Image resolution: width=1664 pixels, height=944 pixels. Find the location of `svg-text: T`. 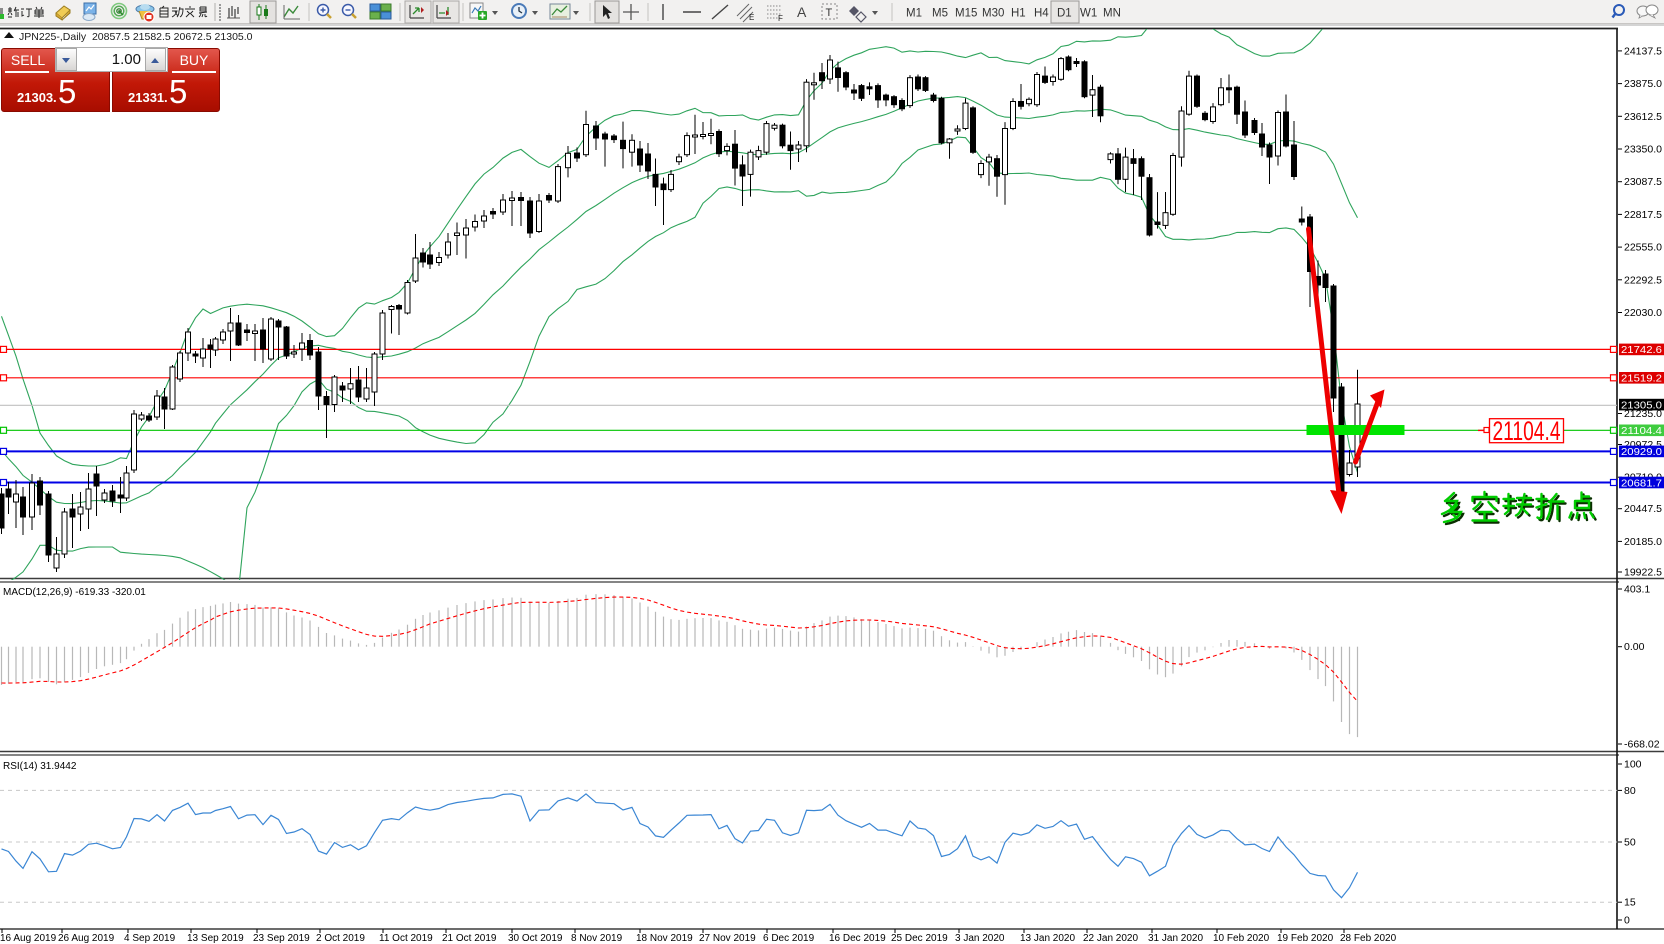

svg-text: T is located at coordinates (829, 13).